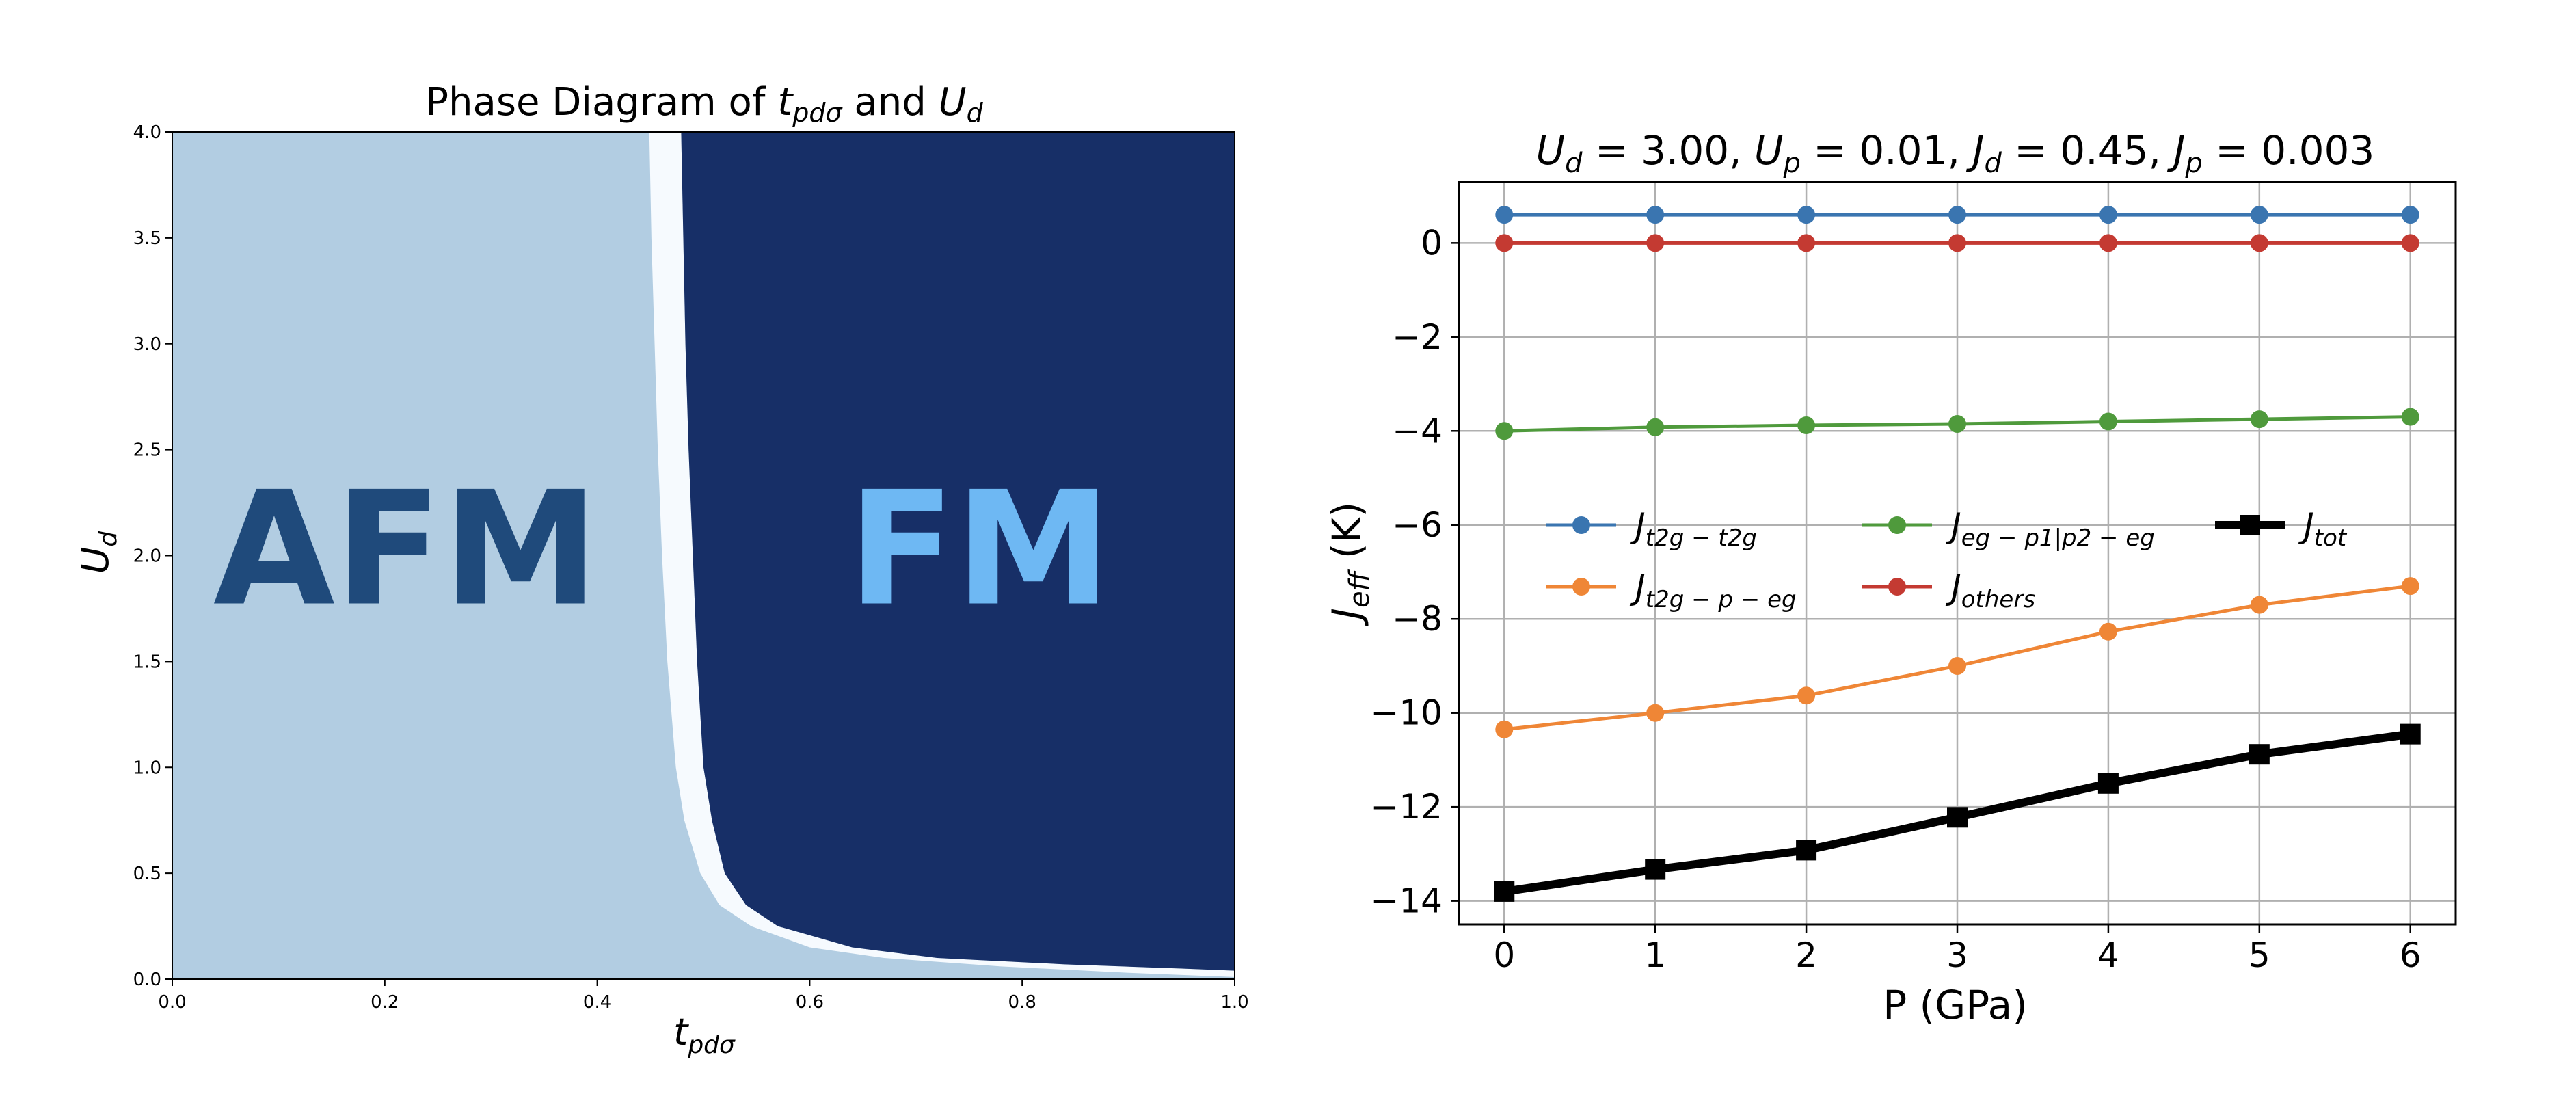  I want to click on series-eg-p1-p2-eg, so click(1957, 424).